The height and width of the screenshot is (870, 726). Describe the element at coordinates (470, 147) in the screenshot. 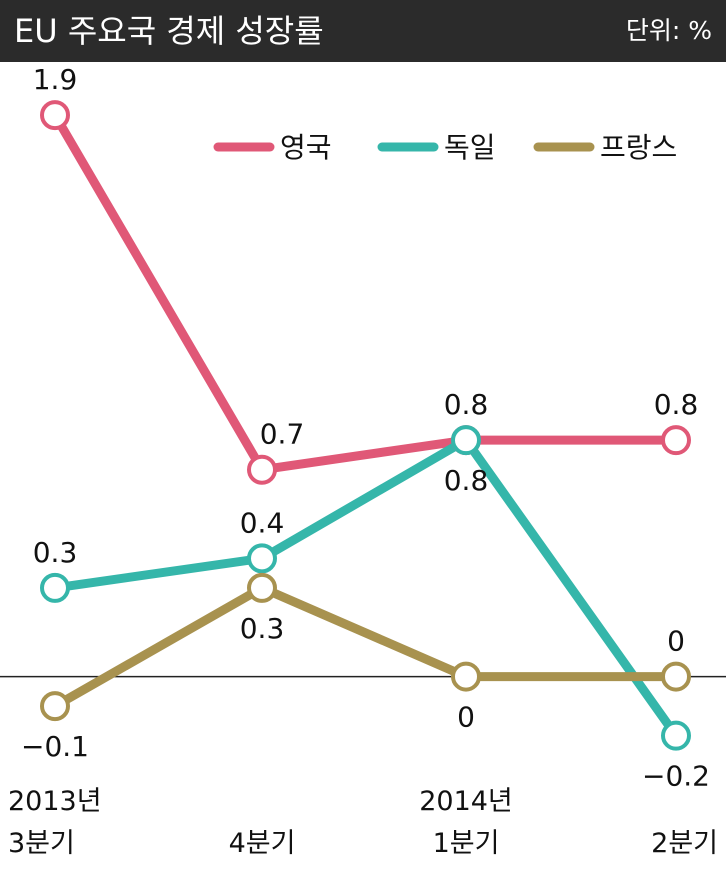

I see `legend-label: 독일` at that location.